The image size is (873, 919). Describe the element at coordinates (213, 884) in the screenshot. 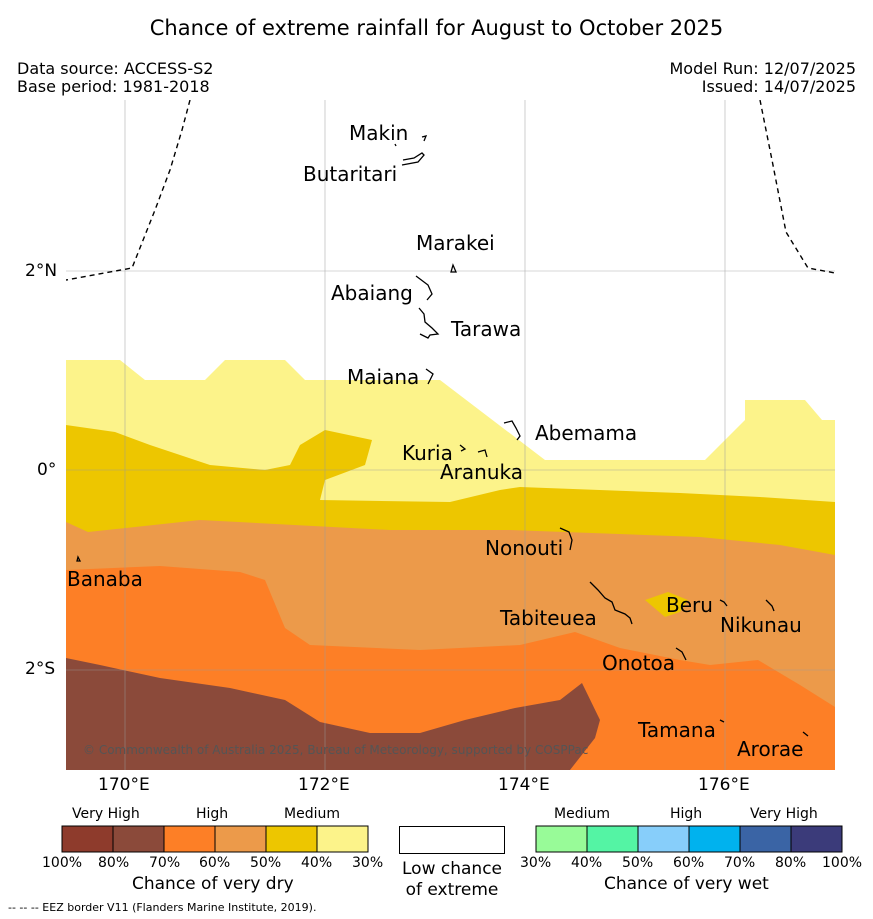

I see `dry-colorbar-label: Chance of very dry` at that location.